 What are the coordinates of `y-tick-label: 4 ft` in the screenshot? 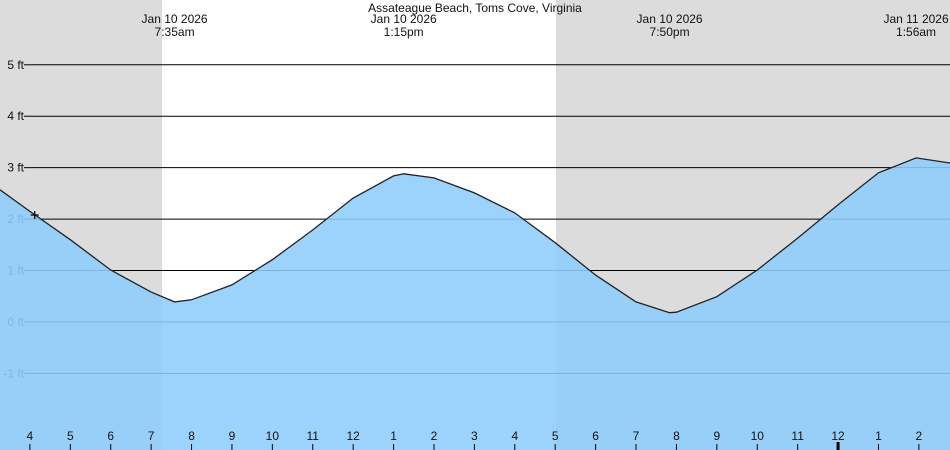 It's located at (15, 116).